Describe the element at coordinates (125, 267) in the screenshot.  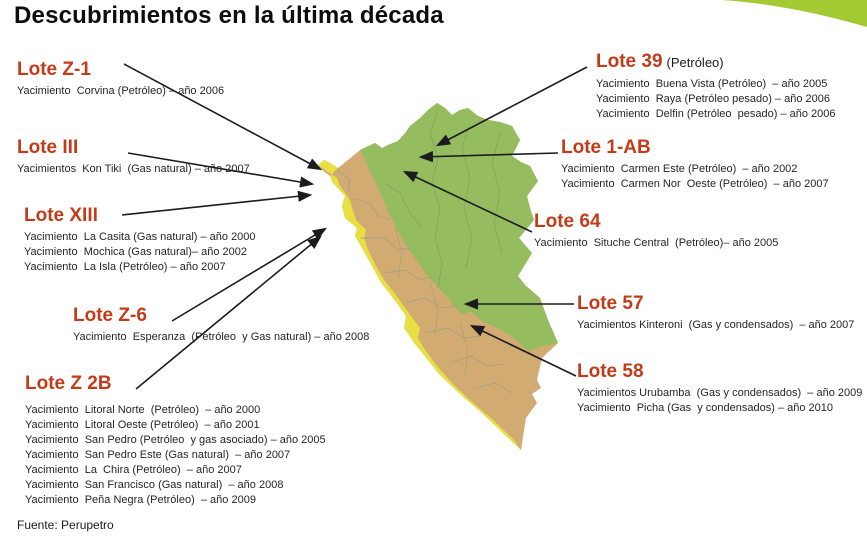
I see `yacimiento-line: Yacimiento La Isla (Petróleo) – año 2007` at that location.